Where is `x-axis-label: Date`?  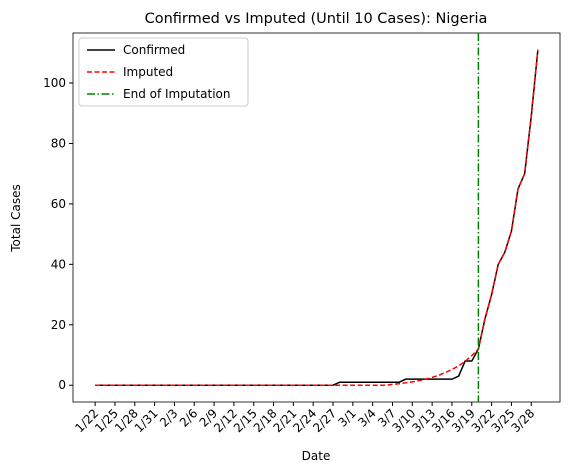 x-axis-label: Date is located at coordinates (316, 456).